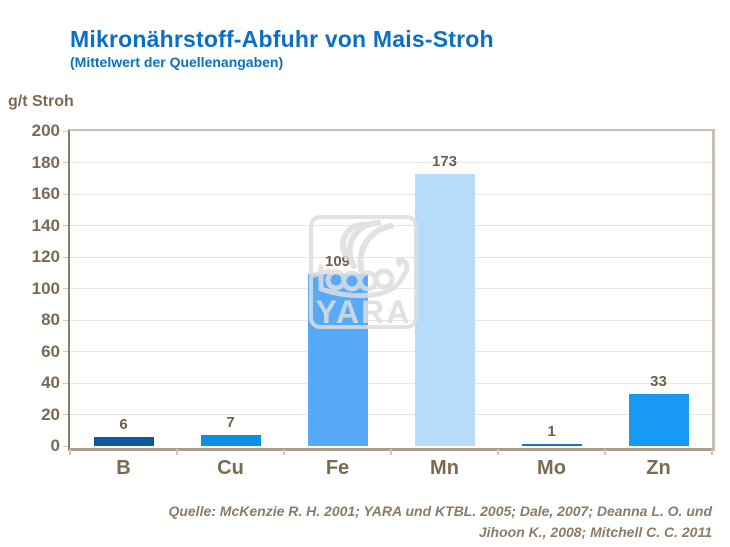 Image resolution: width=730 pixels, height=547 pixels. I want to click on x-category-label-Mo: Mo, so click(551, 468).